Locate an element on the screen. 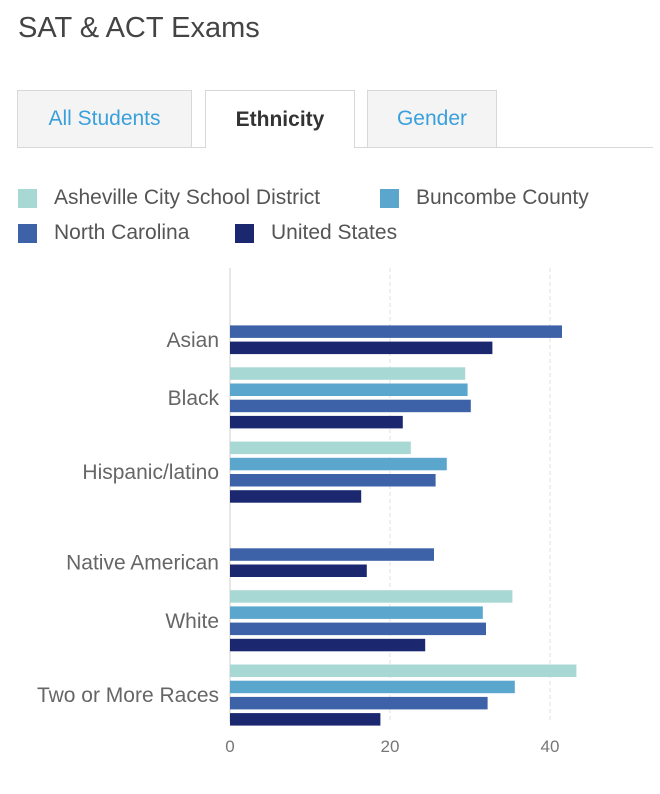 This screenshot has width=660, height=794. tab-ethnicity: Ethnicity is located at coordinates (280, 119).